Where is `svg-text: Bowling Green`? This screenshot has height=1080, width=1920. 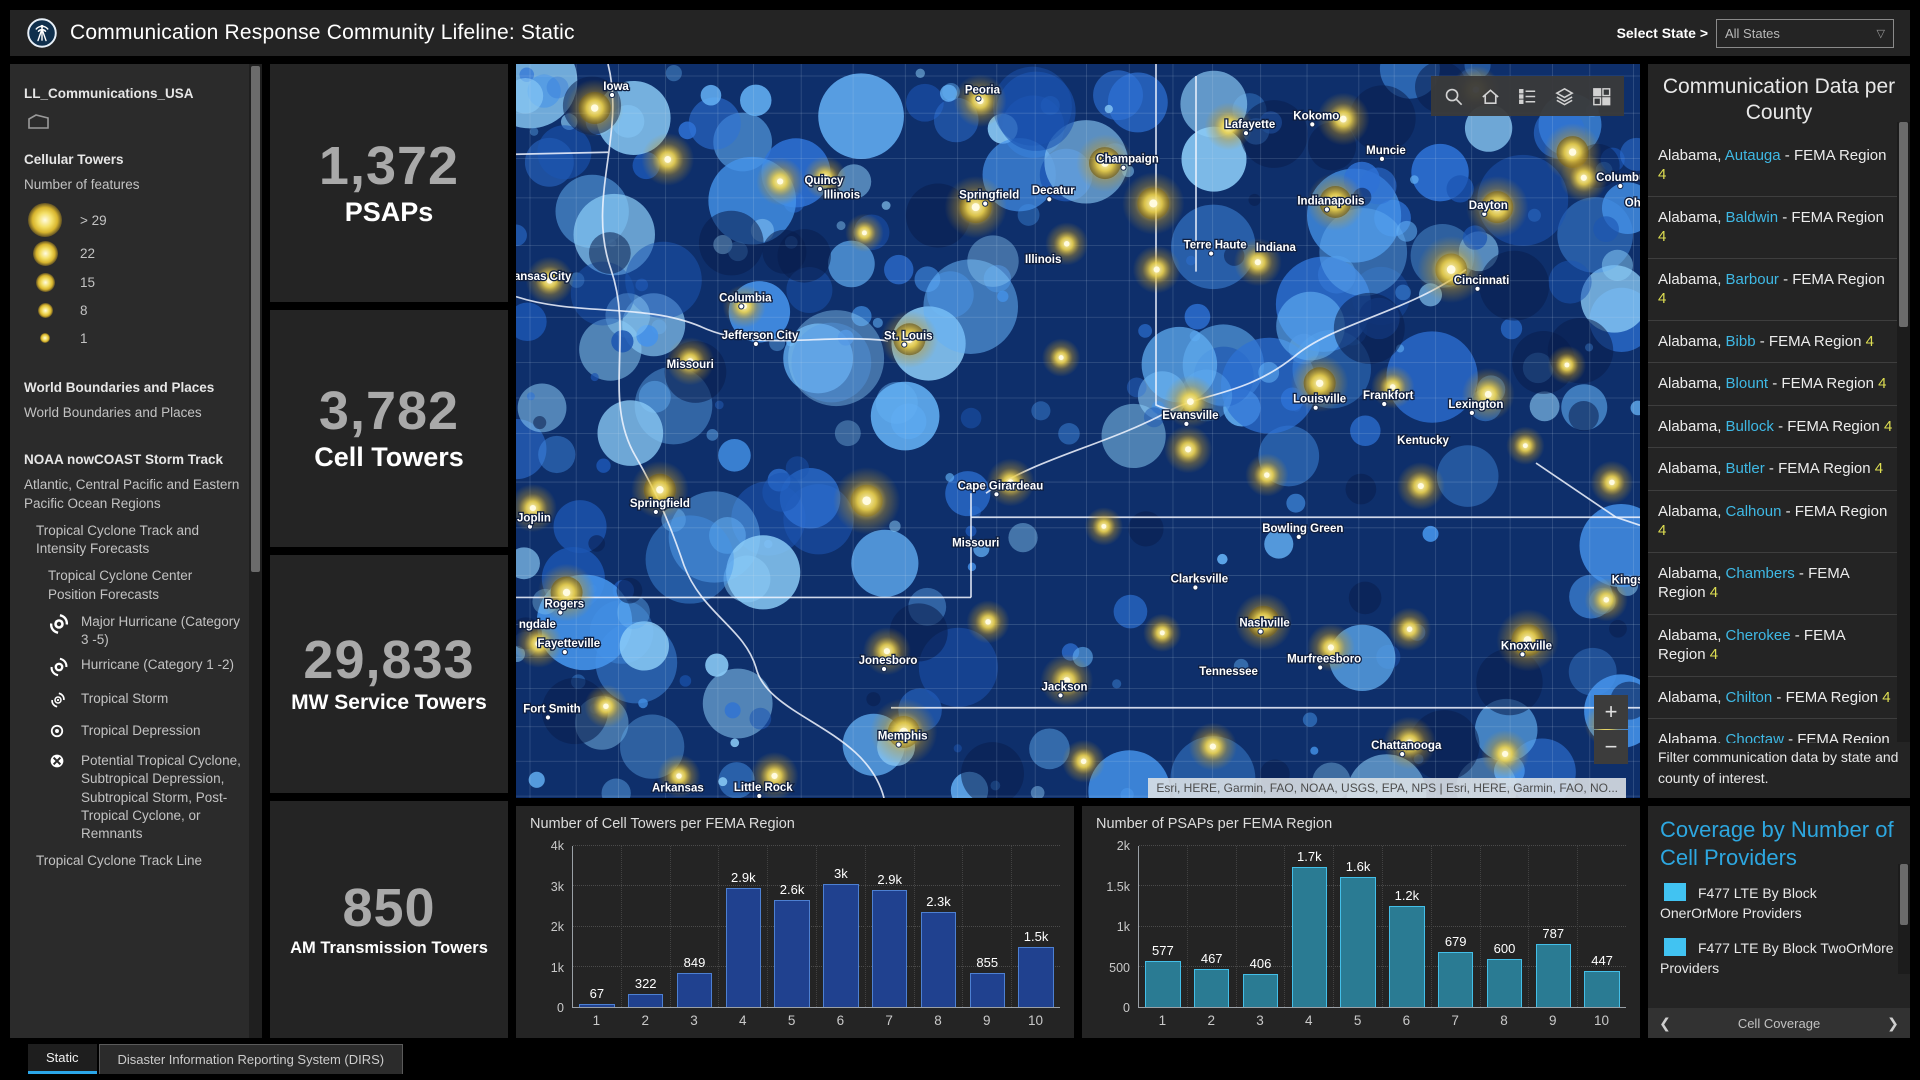
svg-text: Bowling Green is located at coordinates (1302, 529).